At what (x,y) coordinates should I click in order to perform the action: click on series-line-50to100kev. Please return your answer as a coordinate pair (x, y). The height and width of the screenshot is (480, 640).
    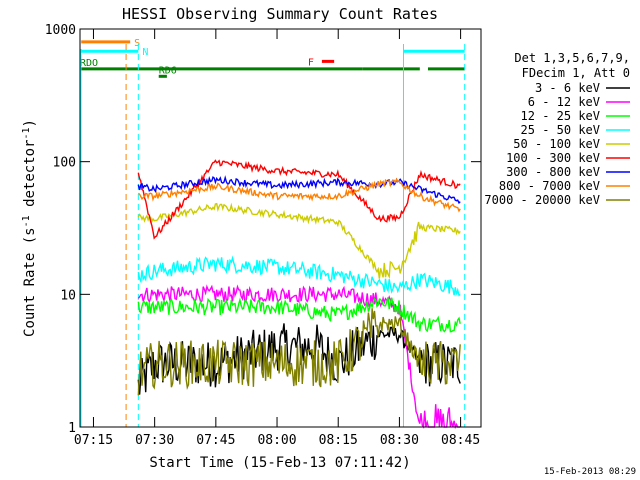
    Looking at the image, I should click on (299, 241).